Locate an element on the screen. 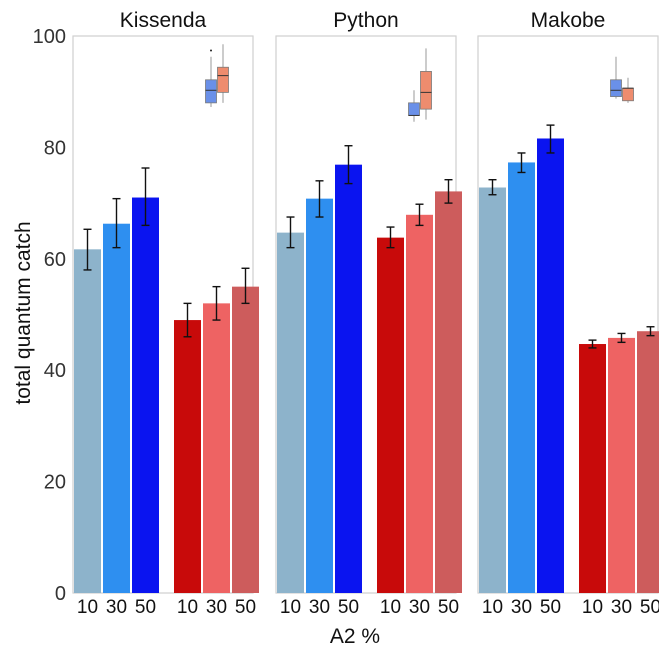  panel-title: Python is located at coordinates (365, 20).